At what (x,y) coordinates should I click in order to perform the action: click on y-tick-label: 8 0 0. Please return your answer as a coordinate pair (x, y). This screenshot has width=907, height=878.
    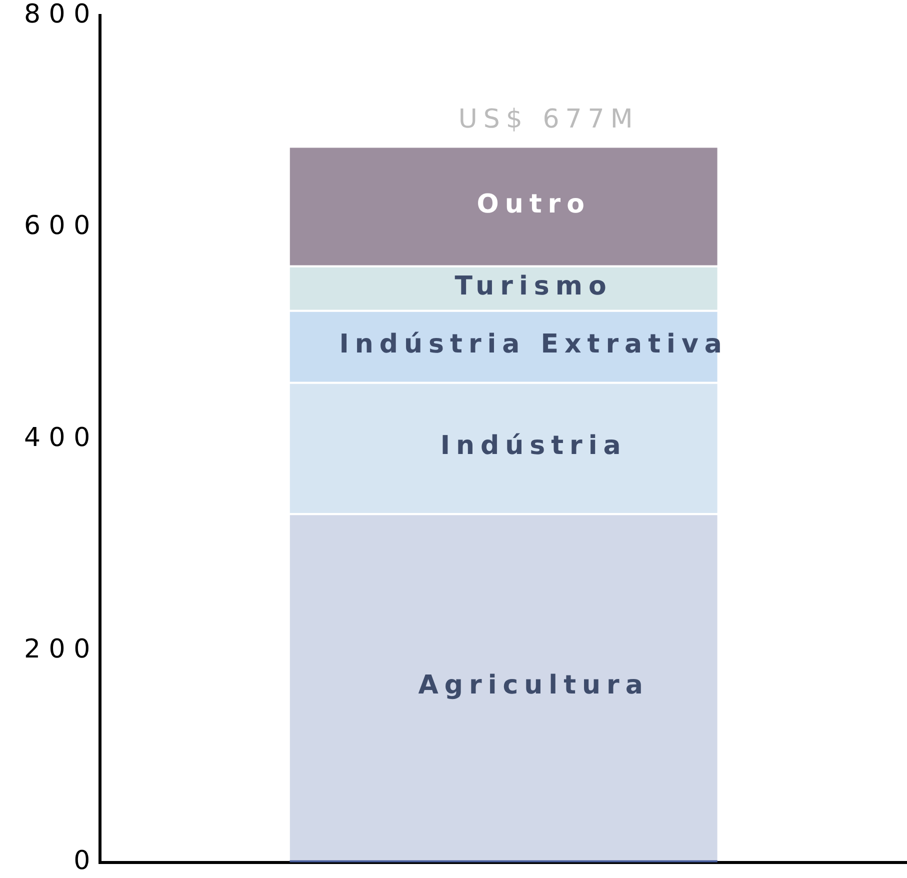
    Looking at the image, I should click on (57, 15).